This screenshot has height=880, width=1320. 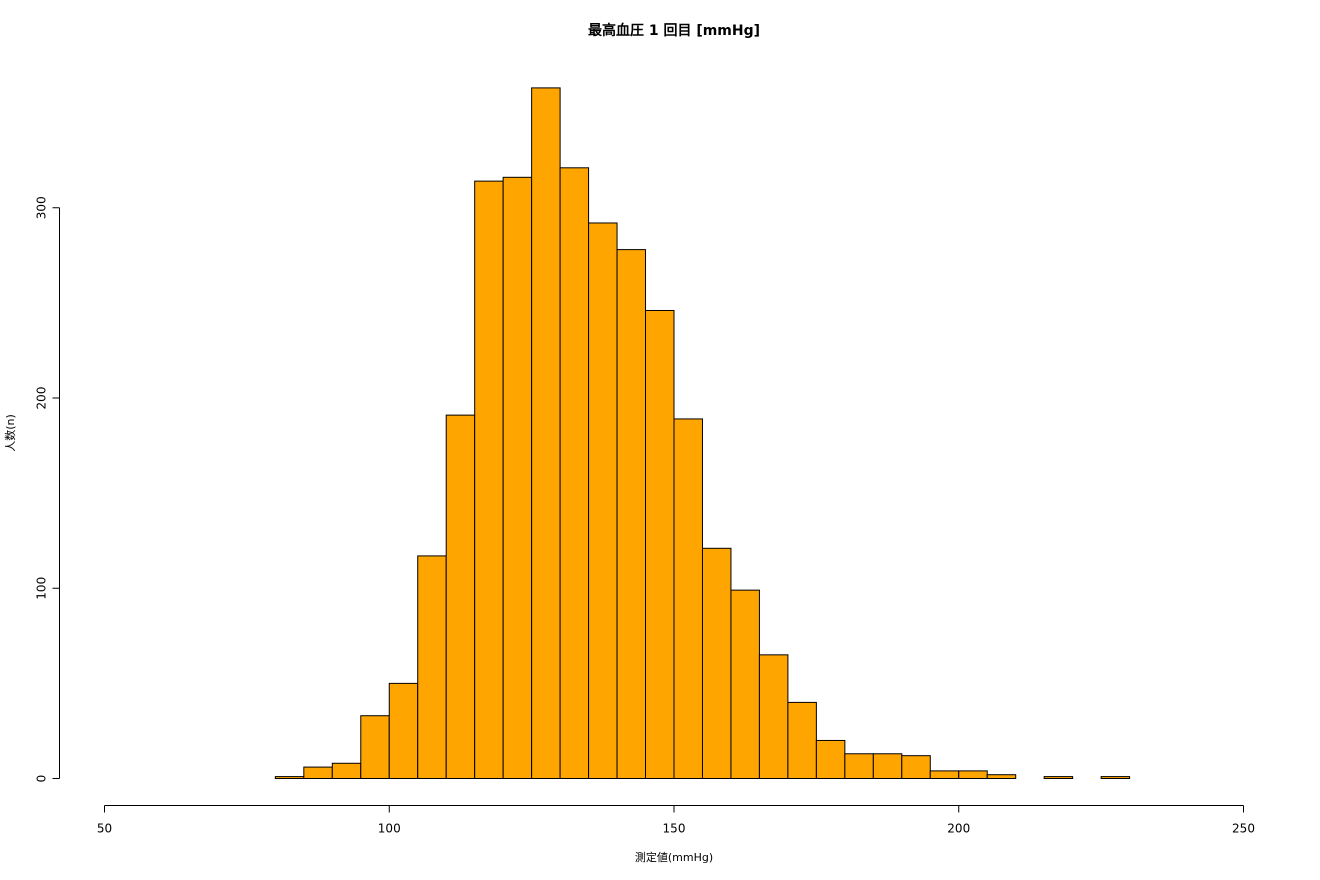 I want to click on x-tick-label: 100, so click(x=389, y=829).